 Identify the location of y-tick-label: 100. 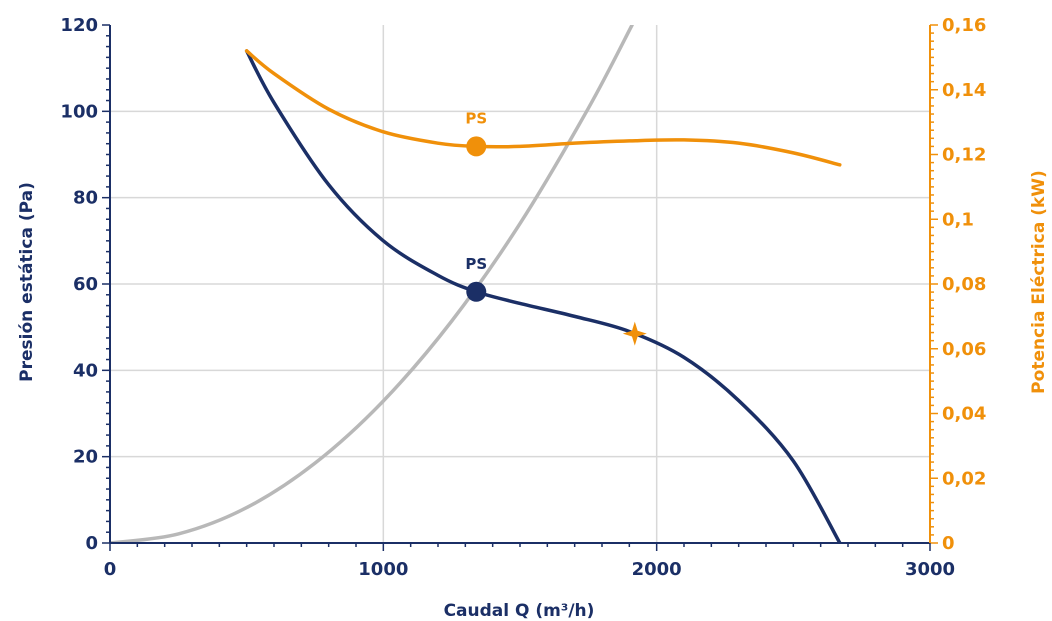
(79, 111).